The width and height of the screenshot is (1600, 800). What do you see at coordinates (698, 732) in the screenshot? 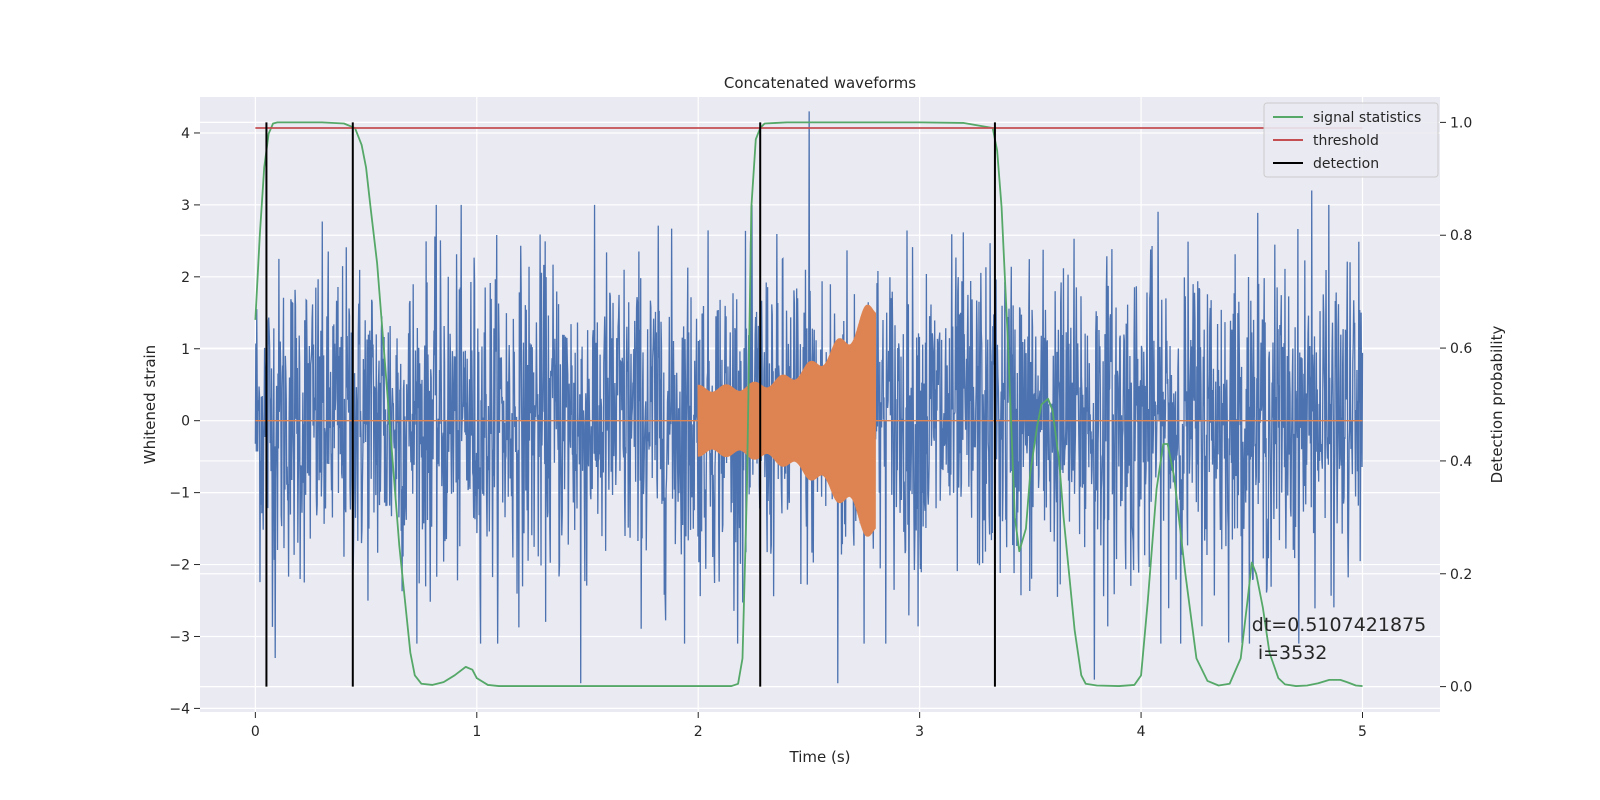
I see `x-tick-label: 2` at bounding box center [698, 732].